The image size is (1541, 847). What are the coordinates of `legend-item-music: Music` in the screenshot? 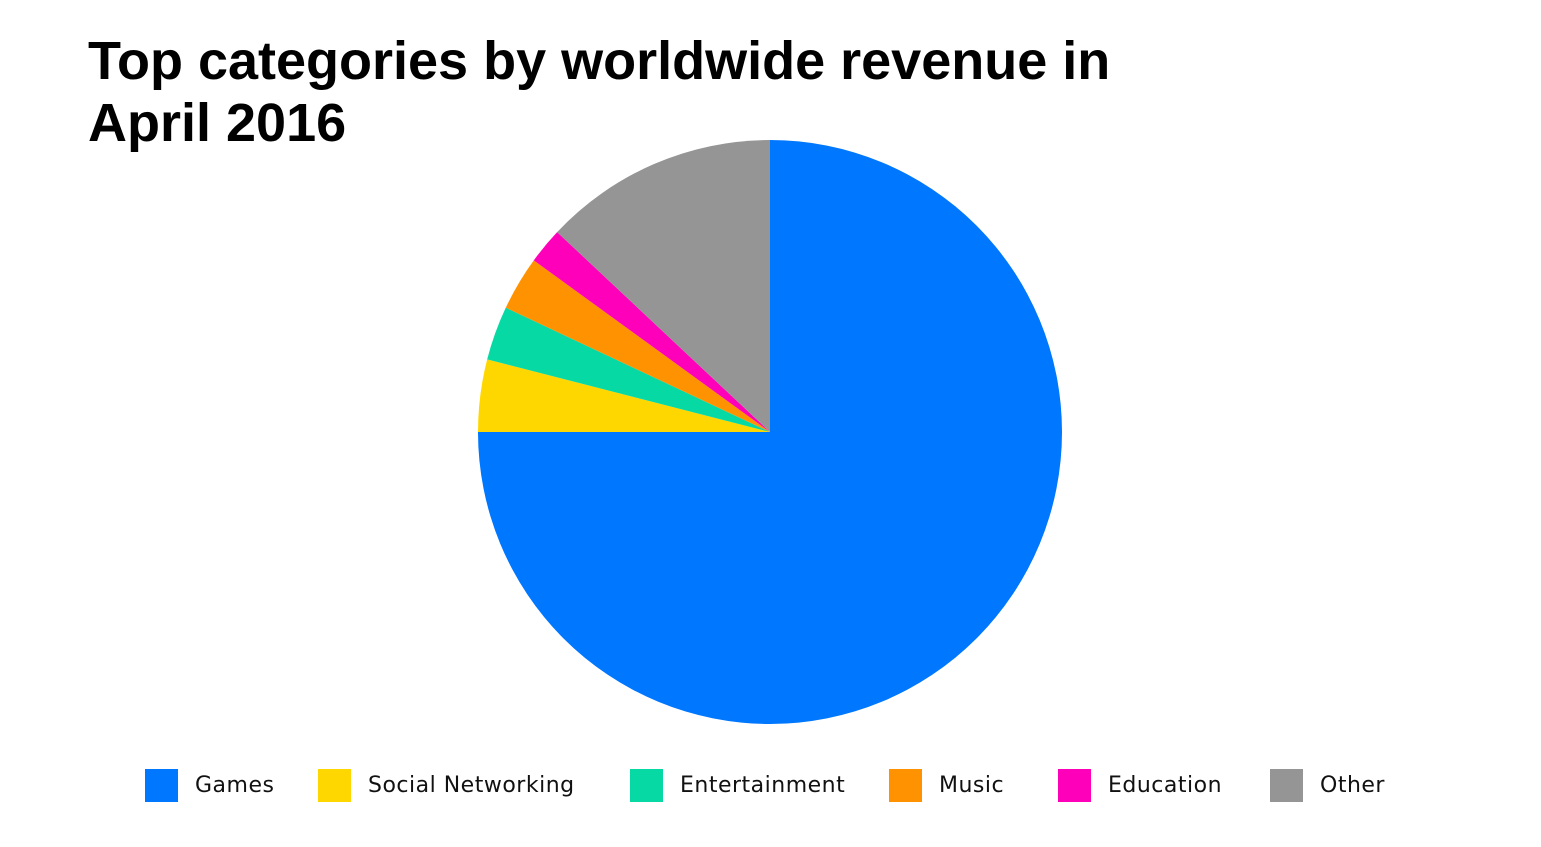 It's located at (946, 785).